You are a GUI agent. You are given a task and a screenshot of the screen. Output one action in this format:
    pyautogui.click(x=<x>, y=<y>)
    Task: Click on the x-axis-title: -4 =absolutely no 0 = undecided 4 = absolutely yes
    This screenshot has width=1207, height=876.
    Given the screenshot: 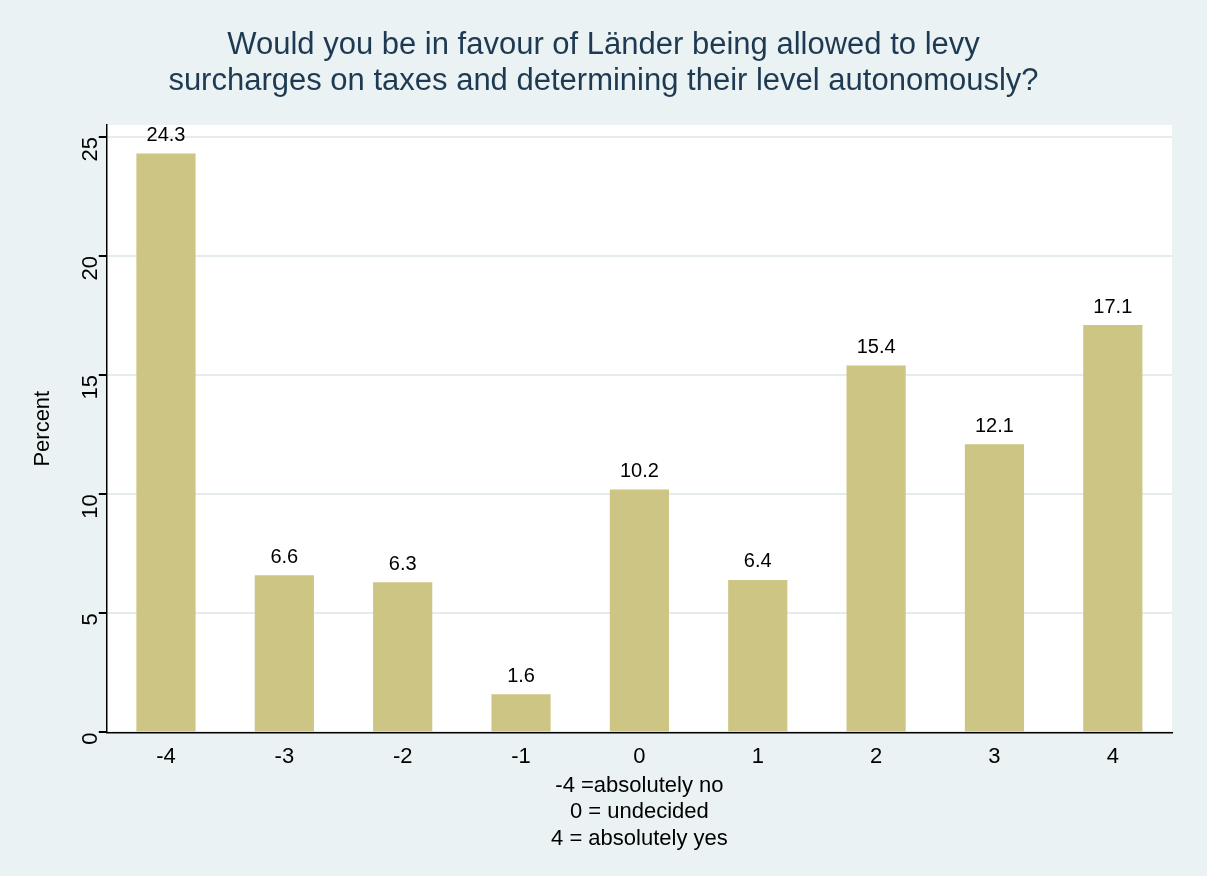 What is the action you would take?
    pyautogui.click(x=639, y=811)
    